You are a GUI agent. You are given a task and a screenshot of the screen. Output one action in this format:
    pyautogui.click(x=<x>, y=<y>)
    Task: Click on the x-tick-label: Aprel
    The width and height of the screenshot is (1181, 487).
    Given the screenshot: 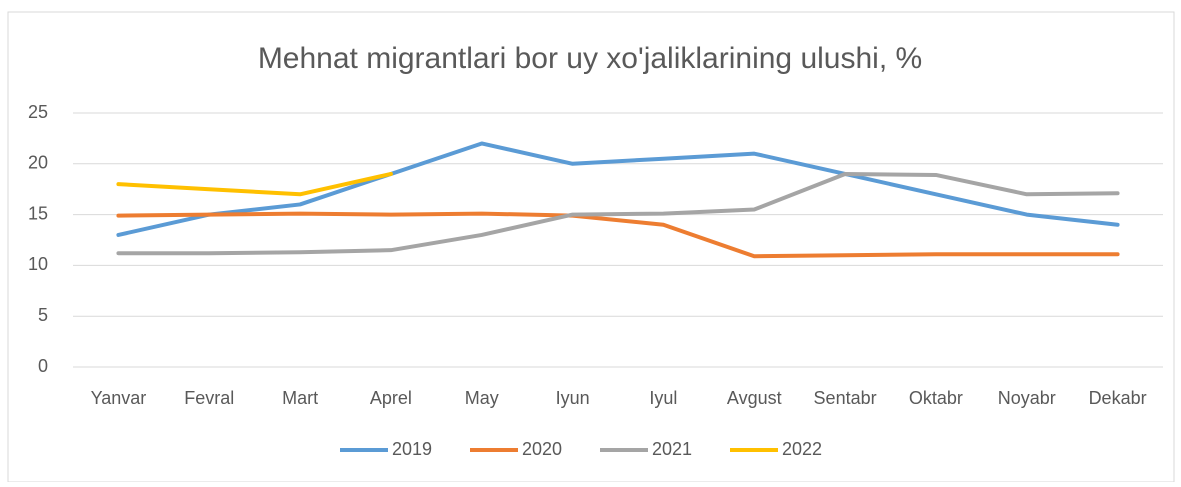 What is the action you would take?
    pyautogui.click(x=391, y=398)
    